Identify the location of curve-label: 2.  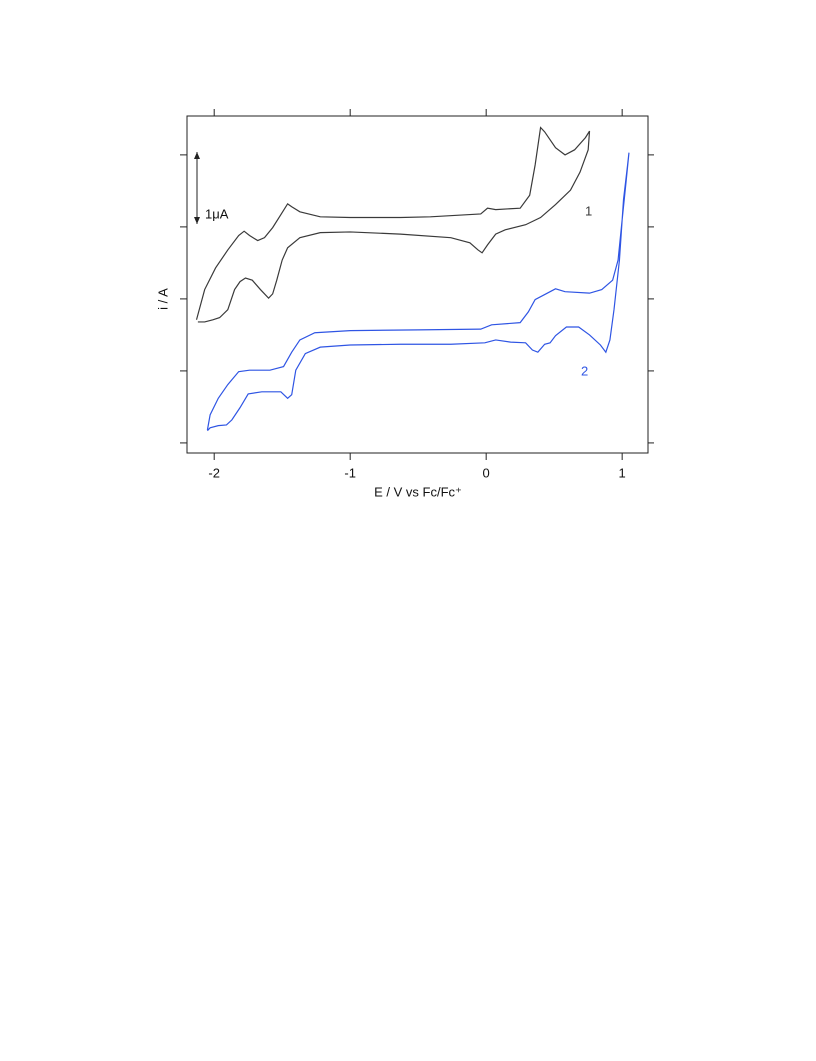
(584, 370).